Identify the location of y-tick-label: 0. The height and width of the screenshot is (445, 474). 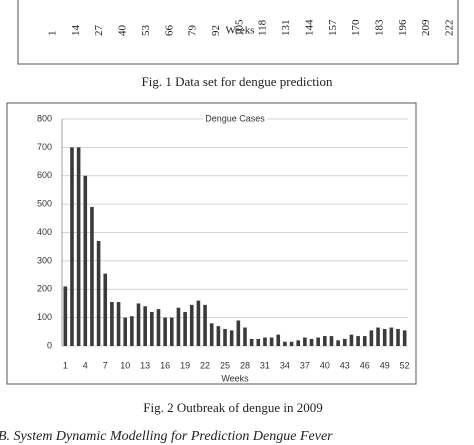
(49, 345).